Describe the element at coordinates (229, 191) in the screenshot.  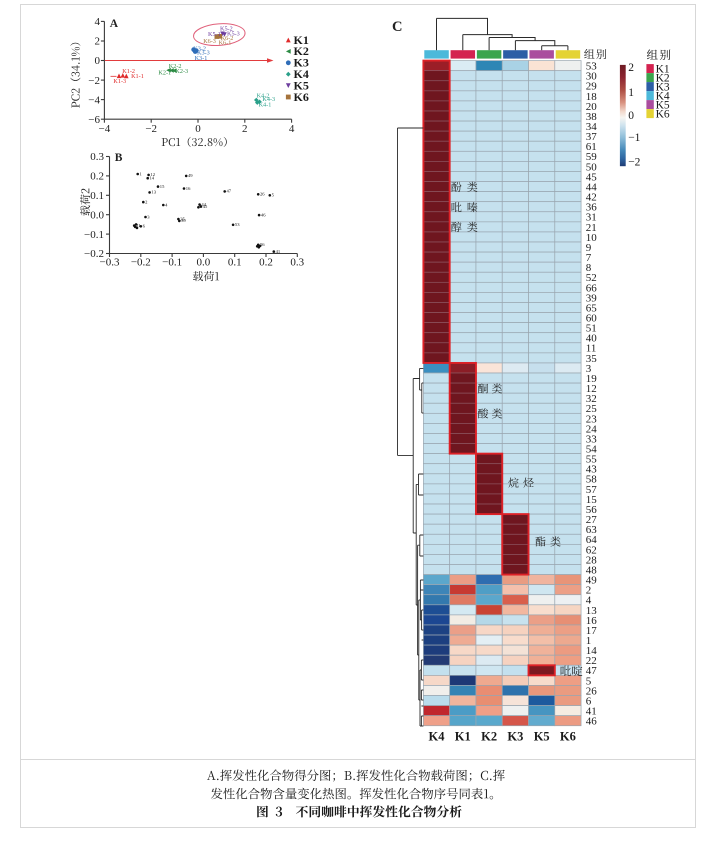
I see `svg-text: 47` at that location.